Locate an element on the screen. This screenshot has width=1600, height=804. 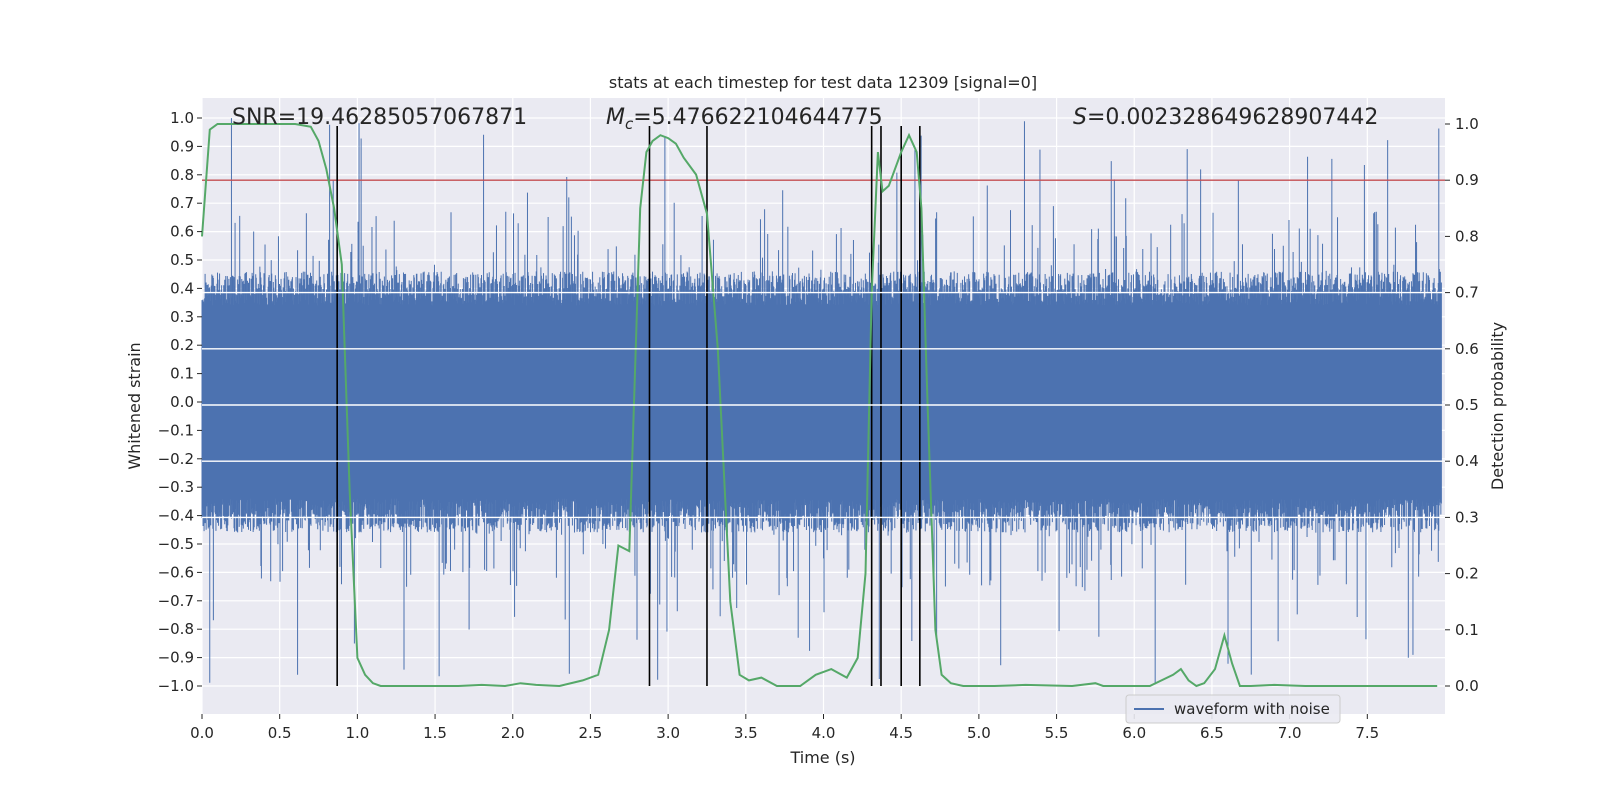
y-left-tick-label: −0.4 is located at coordinates (176, 516).